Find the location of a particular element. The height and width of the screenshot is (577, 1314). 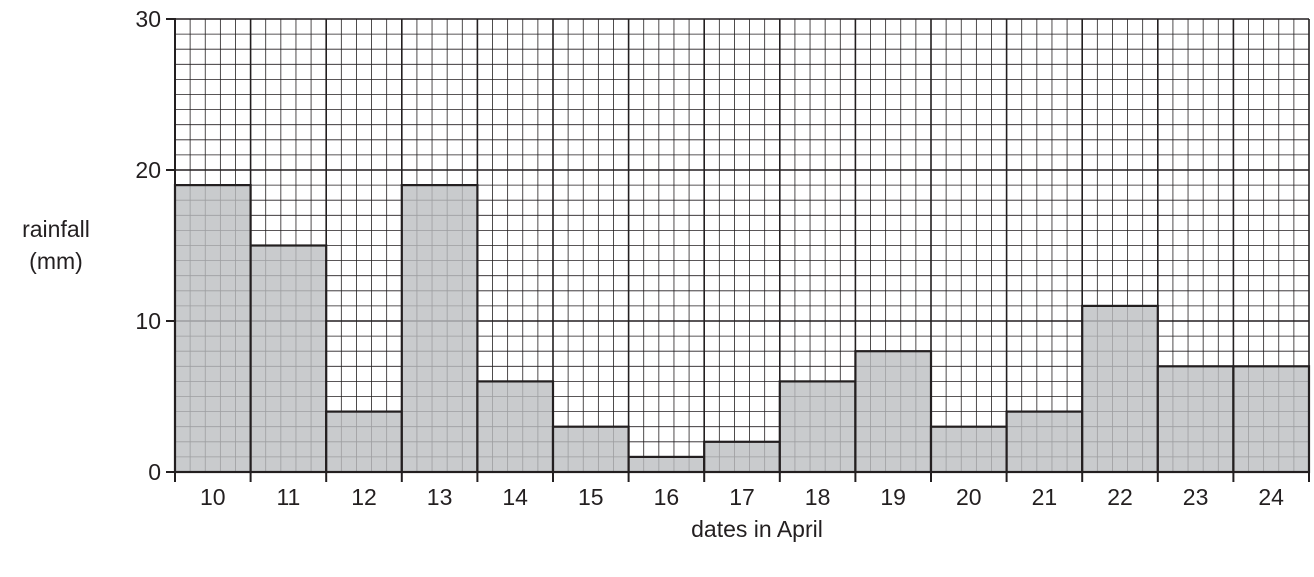

y-tick-label-0: 0 is located at coordinates (154, 472).